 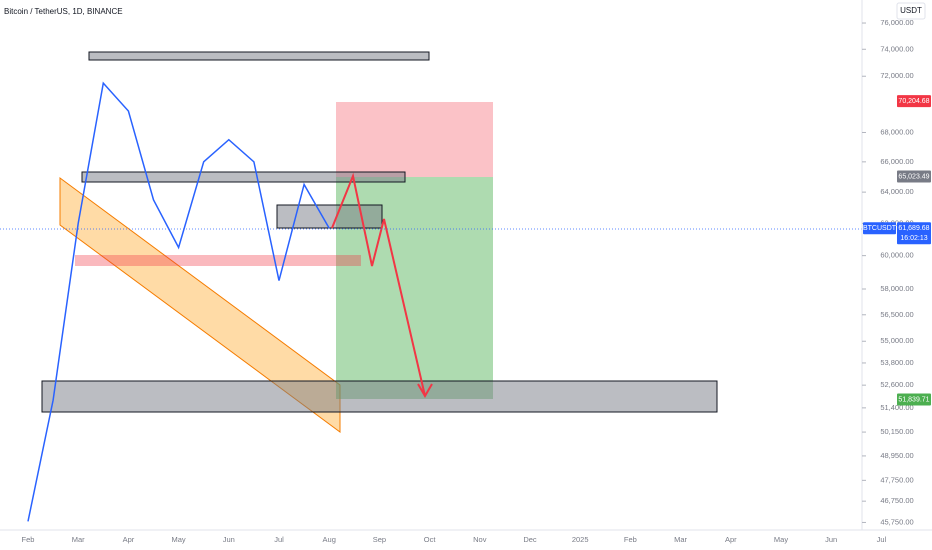 I want to click on price-tag-label: 51,839.71, so click(x=913, y=399).